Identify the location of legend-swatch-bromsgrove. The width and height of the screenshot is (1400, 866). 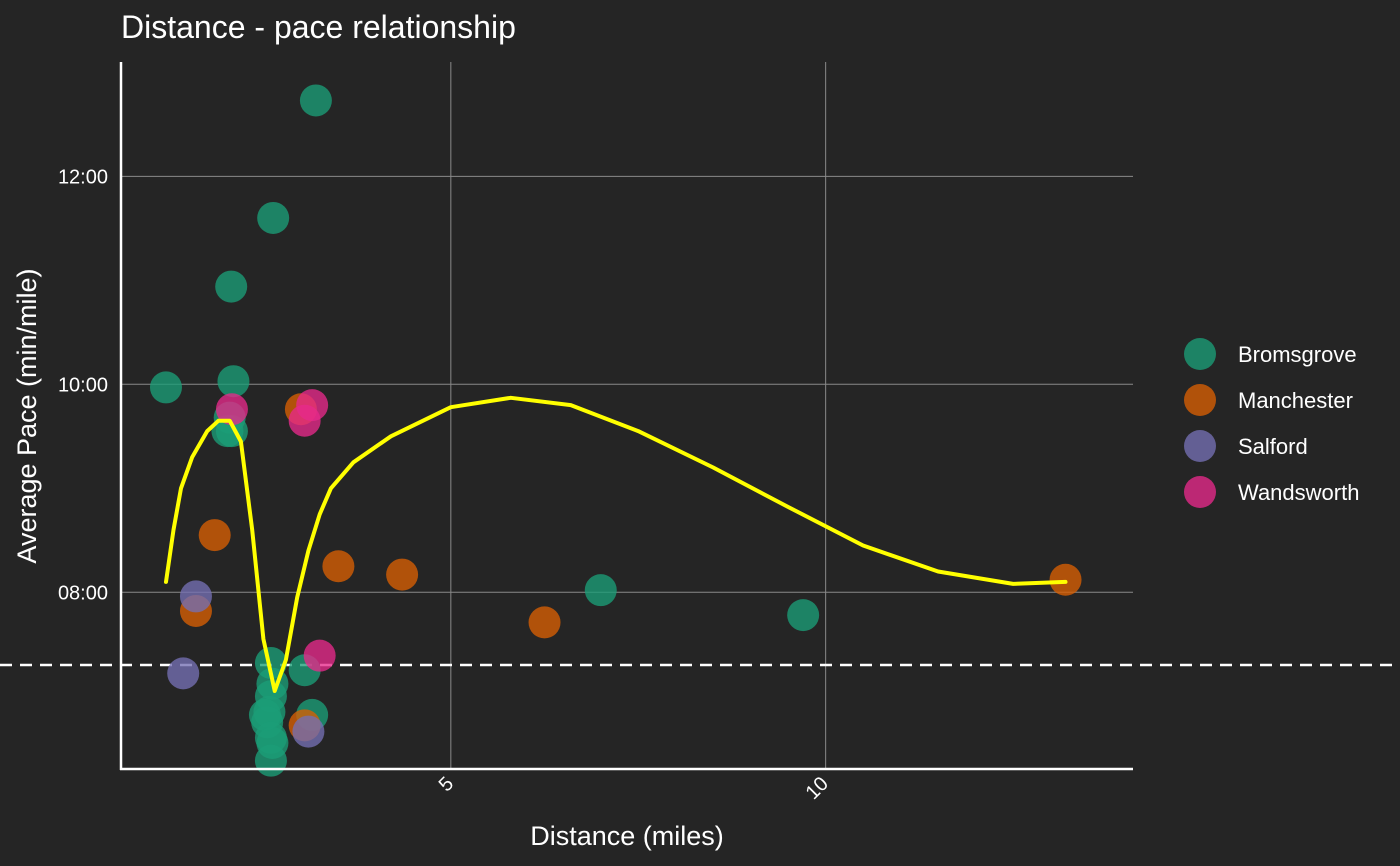
(1200, 354).